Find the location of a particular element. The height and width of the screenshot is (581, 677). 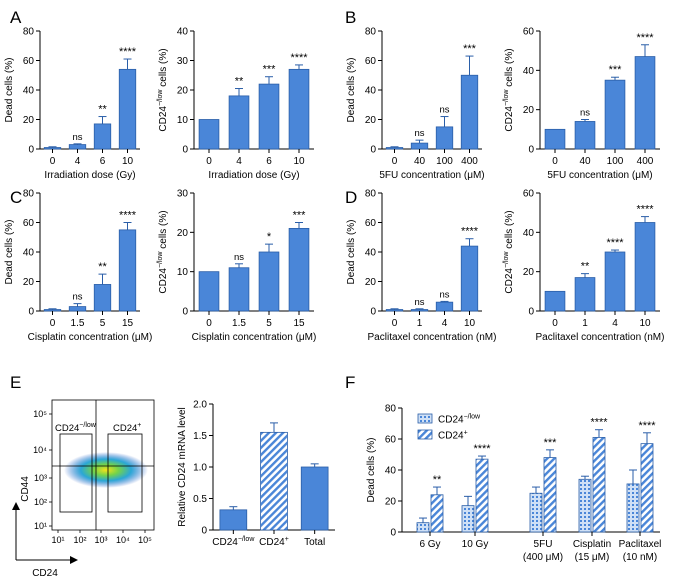

legend-label-sup: −/low is located at coordinates (472, 417).